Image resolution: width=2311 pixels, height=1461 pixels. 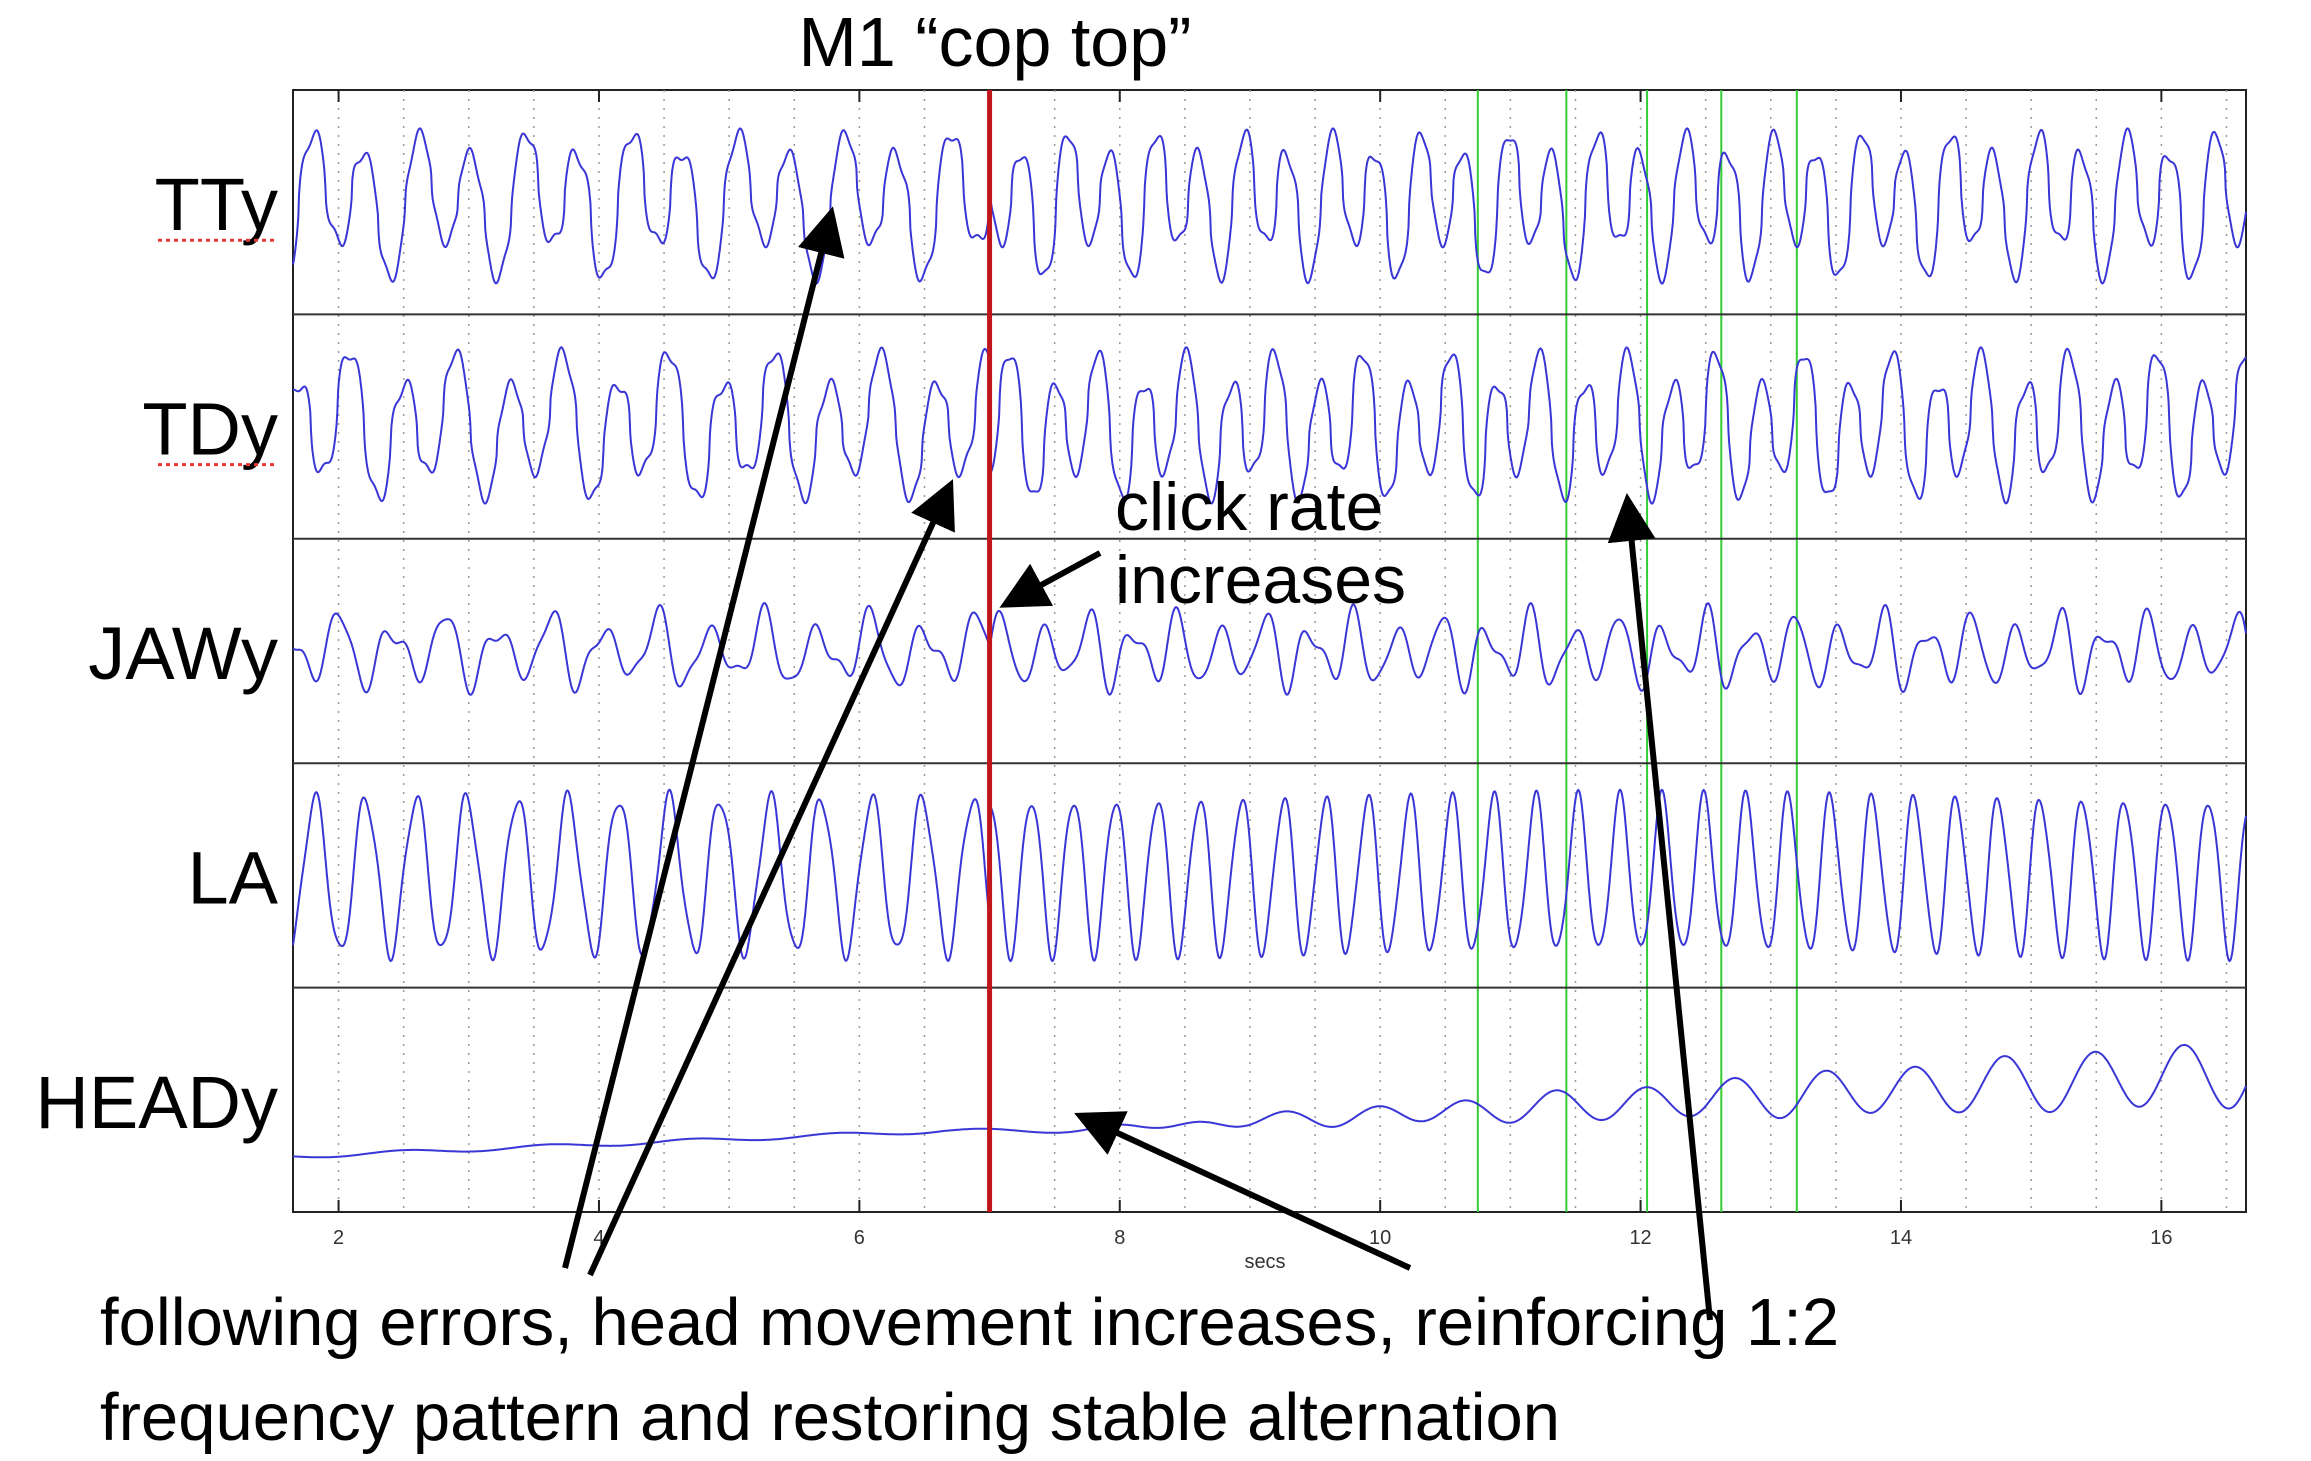 What do you see at coordinates (2161, 1238) in the screenshot?
I see `x-tick-label: 16` at bounding box center [2161, 1238].